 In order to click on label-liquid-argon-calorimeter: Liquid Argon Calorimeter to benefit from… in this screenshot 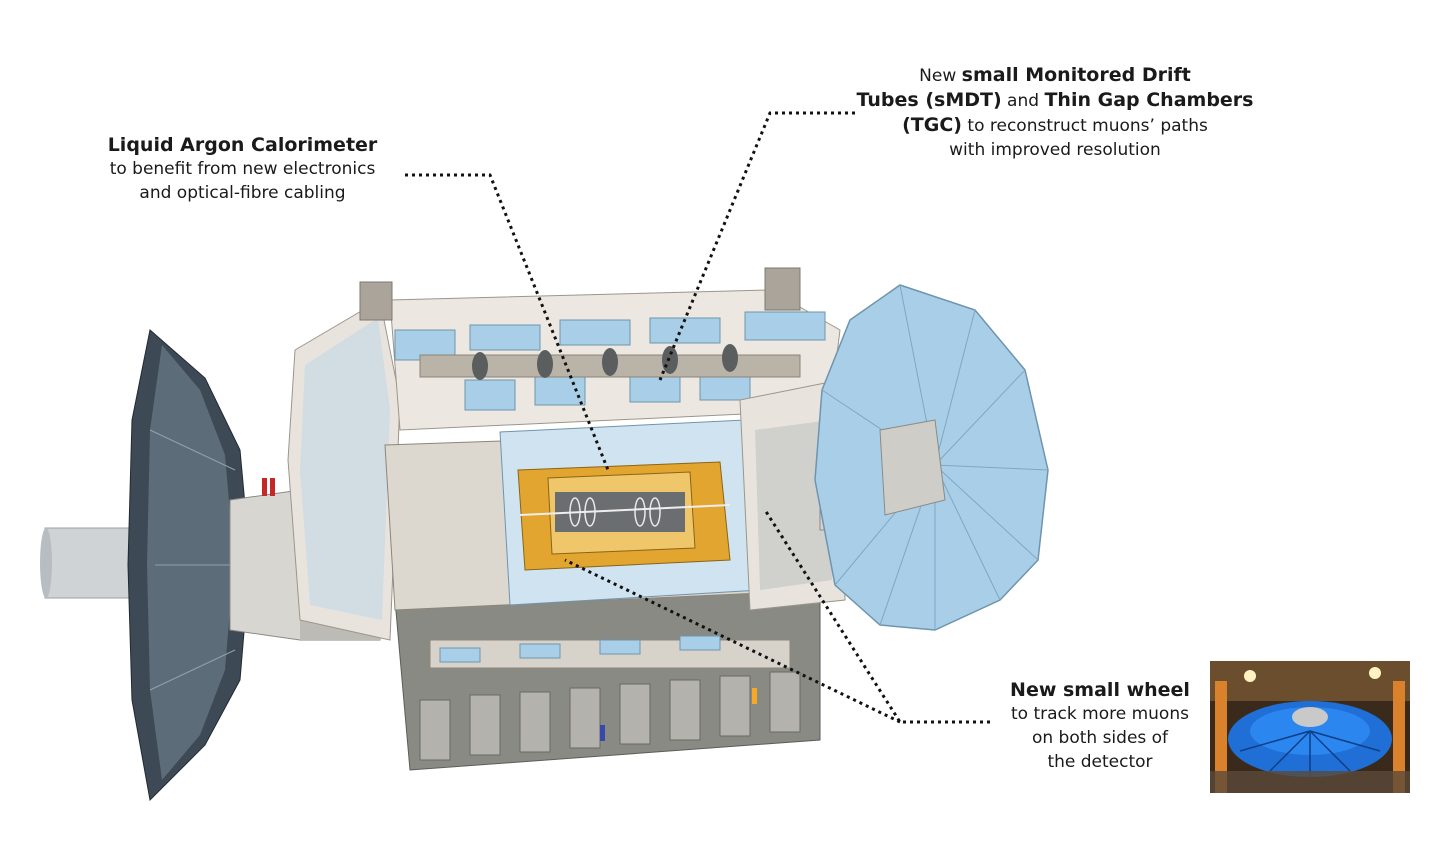, I will do `click(242, 169)`.